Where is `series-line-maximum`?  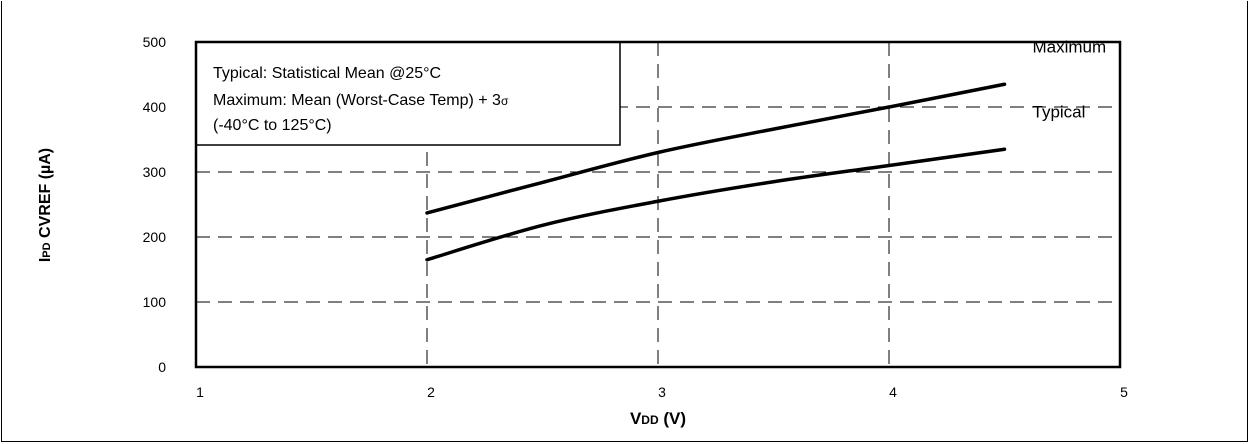
series-line-maximum is located at coordinates (716, 148).